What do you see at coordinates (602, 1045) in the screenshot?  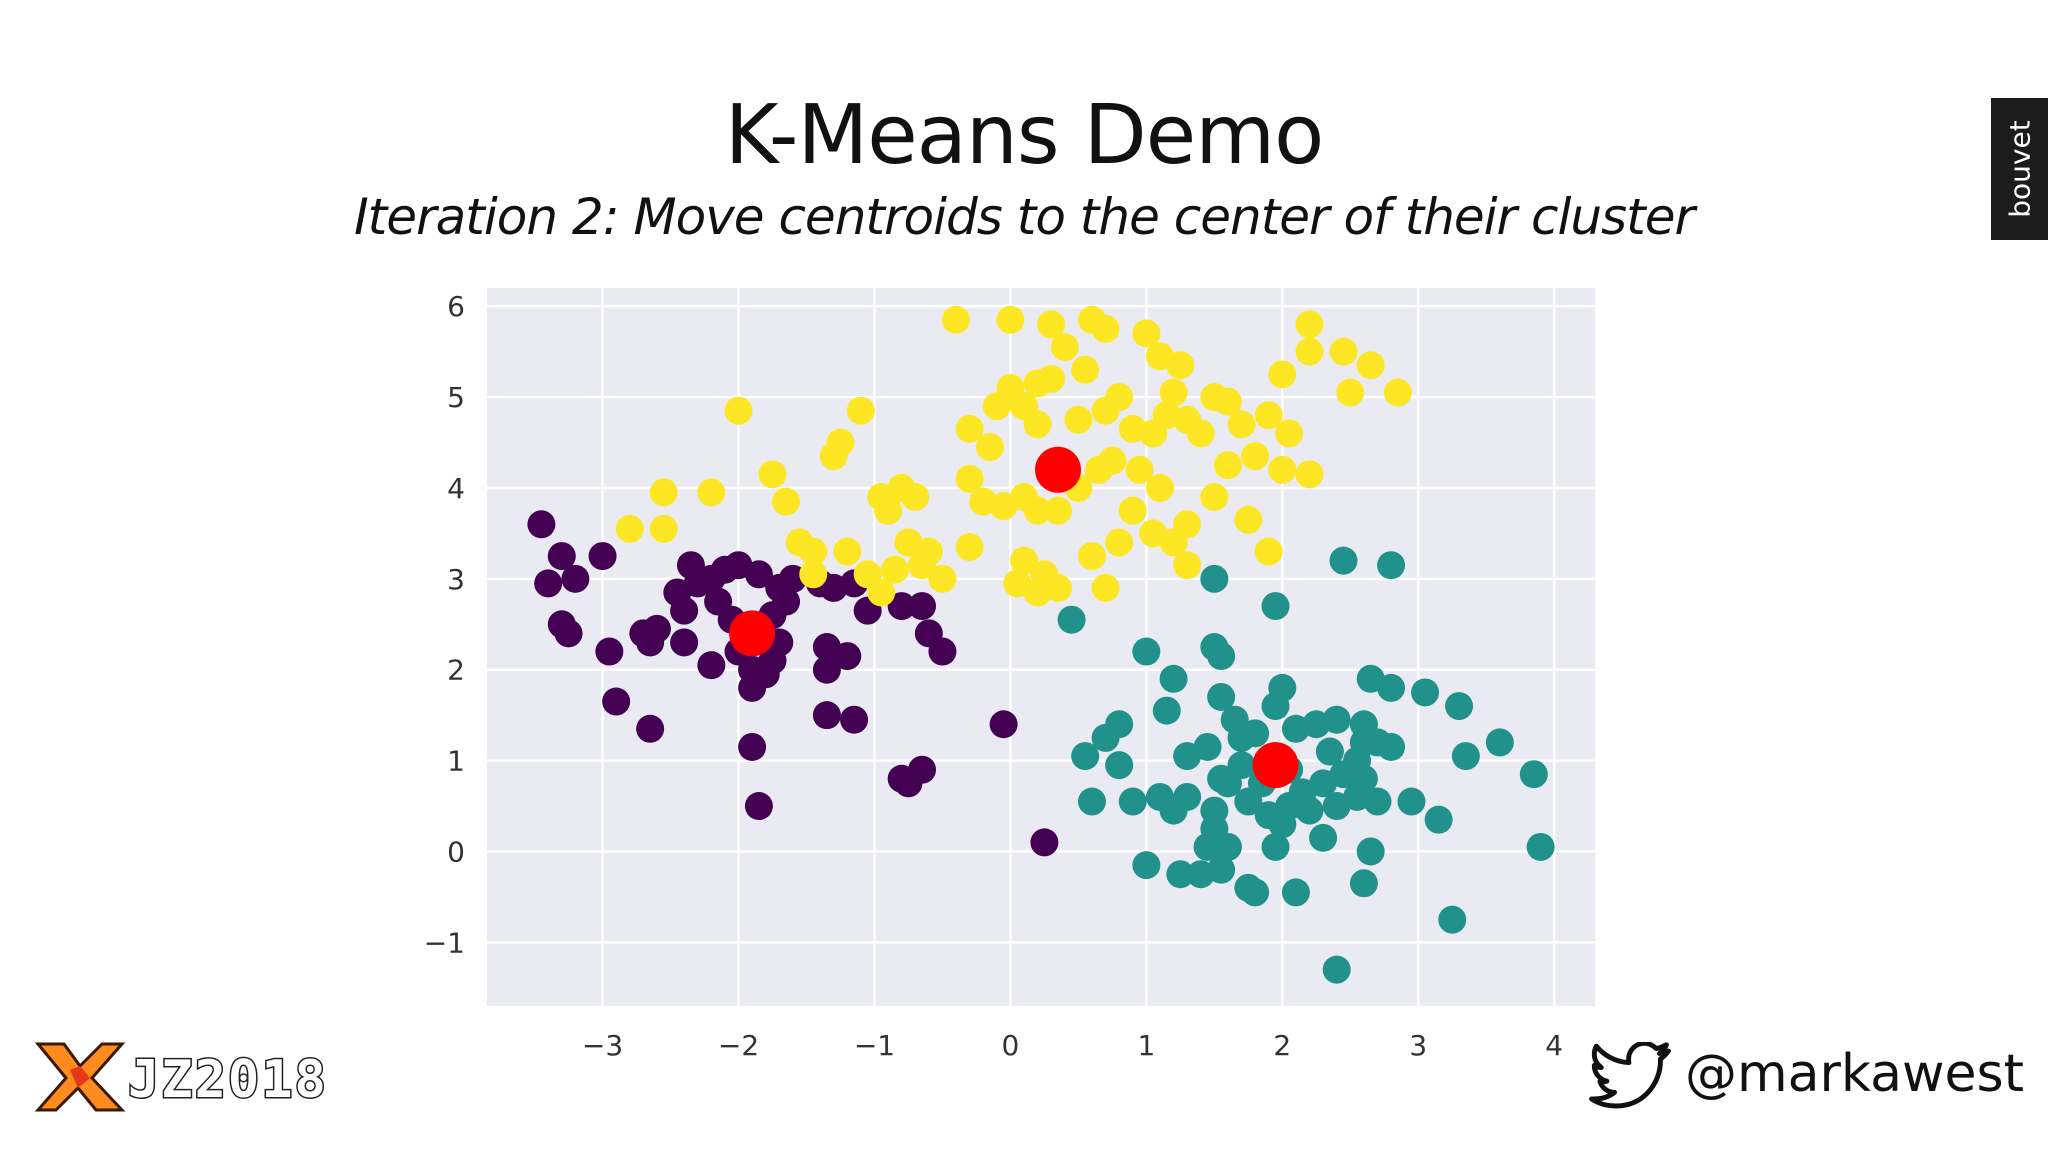 I see `x-tick-label: −3` at bounding box center [602, 1045].